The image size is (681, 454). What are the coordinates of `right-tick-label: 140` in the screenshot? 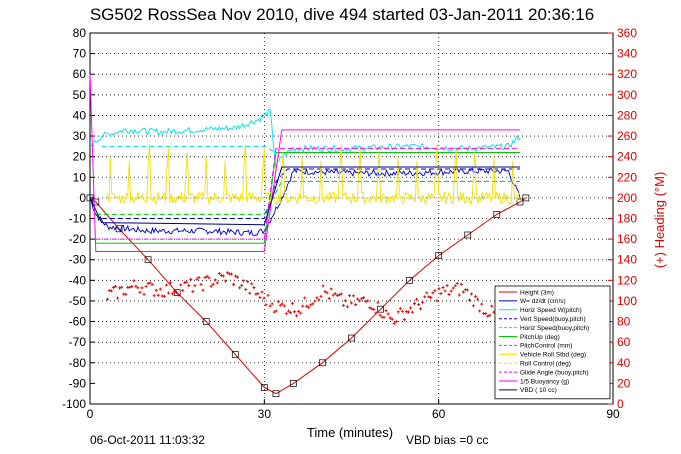 It's located at (627, 260).